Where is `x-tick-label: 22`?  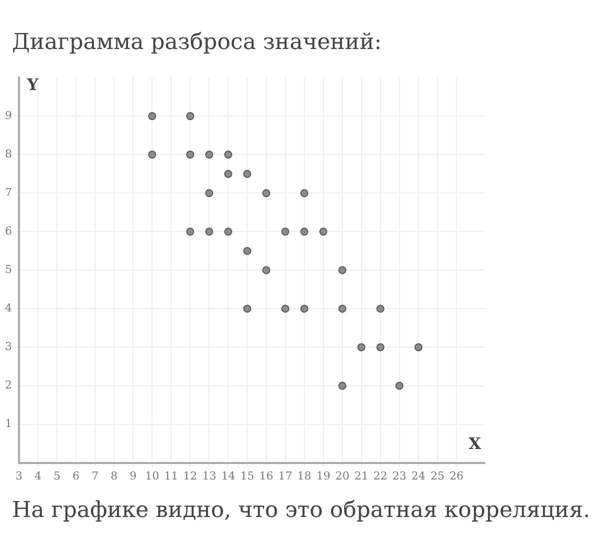
x-tick-label: 22 is located at coordinates (380, 475).